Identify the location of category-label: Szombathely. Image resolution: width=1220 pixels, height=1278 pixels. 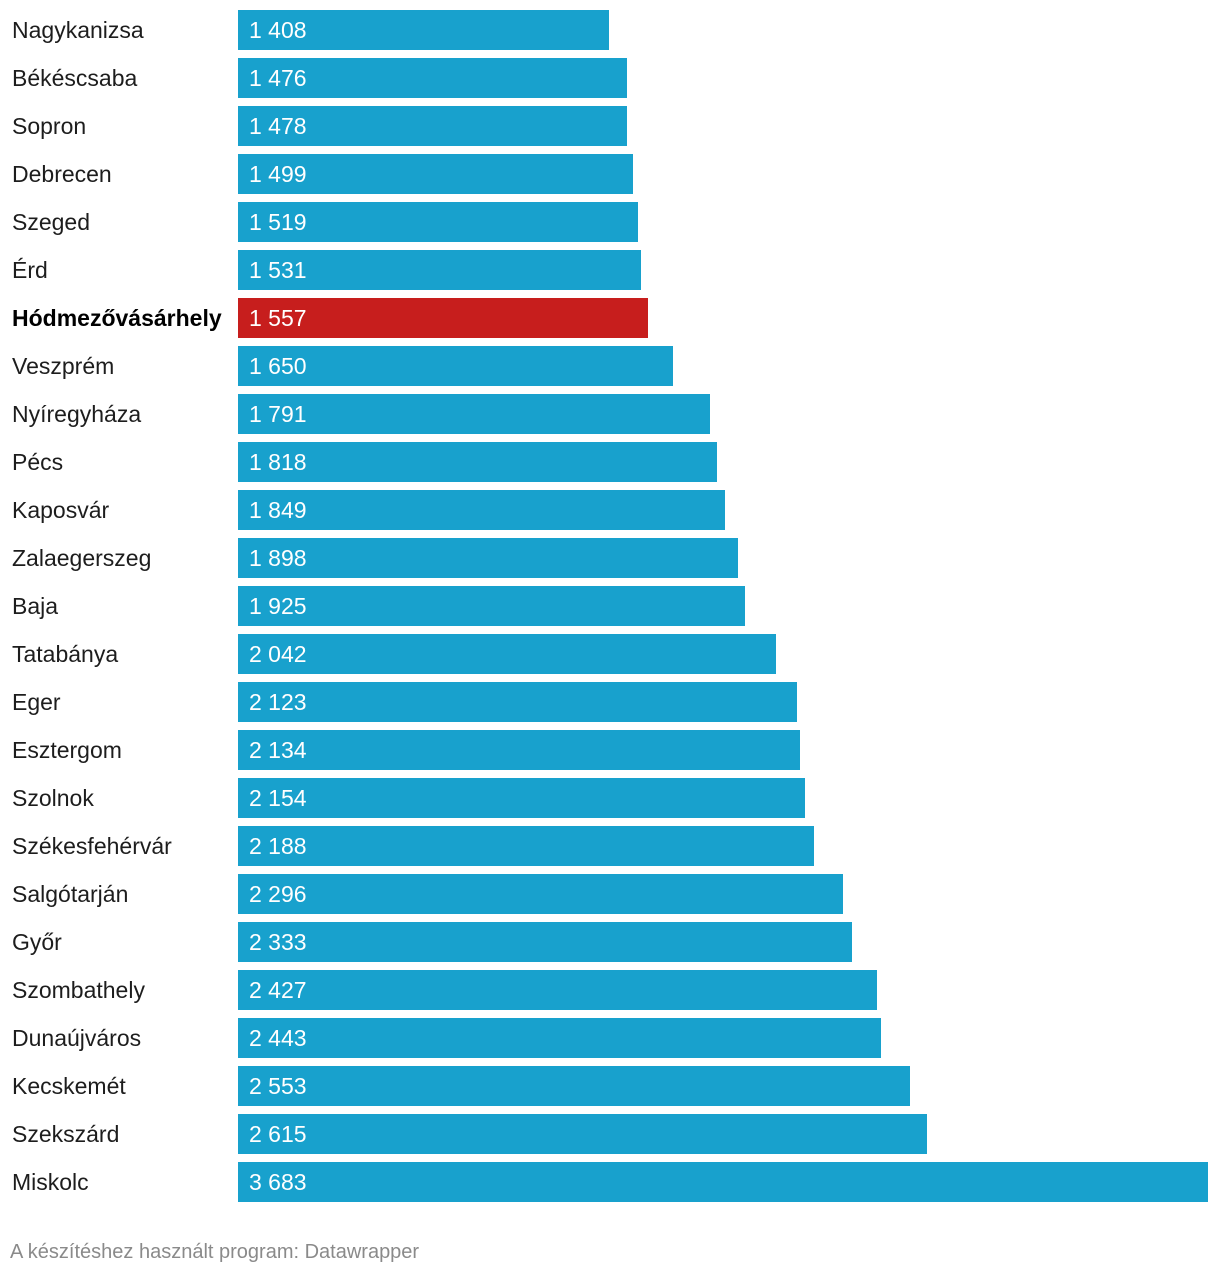
(78, 990).